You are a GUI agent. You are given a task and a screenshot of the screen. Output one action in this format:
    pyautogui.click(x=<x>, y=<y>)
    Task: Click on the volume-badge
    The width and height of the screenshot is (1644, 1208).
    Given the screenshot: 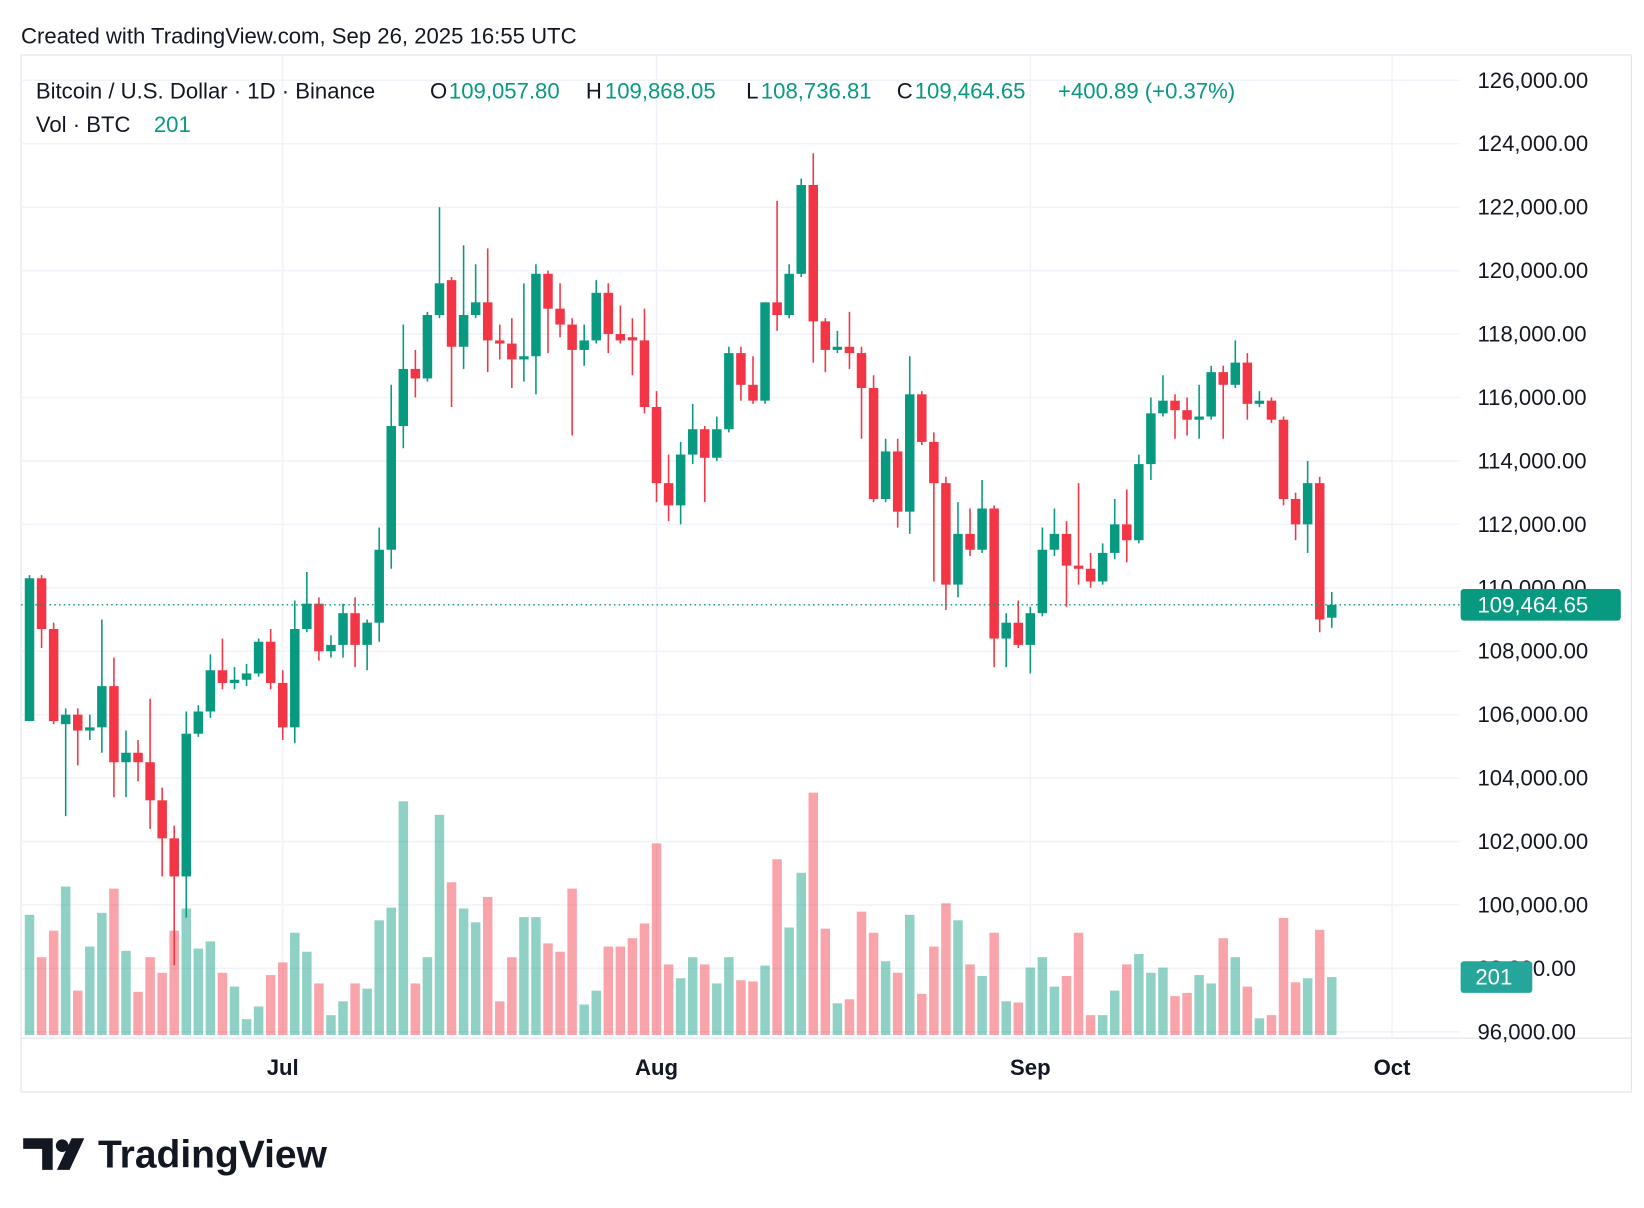 What is the action you would take?
    pyautogui.click(x=1496, y=977)
    